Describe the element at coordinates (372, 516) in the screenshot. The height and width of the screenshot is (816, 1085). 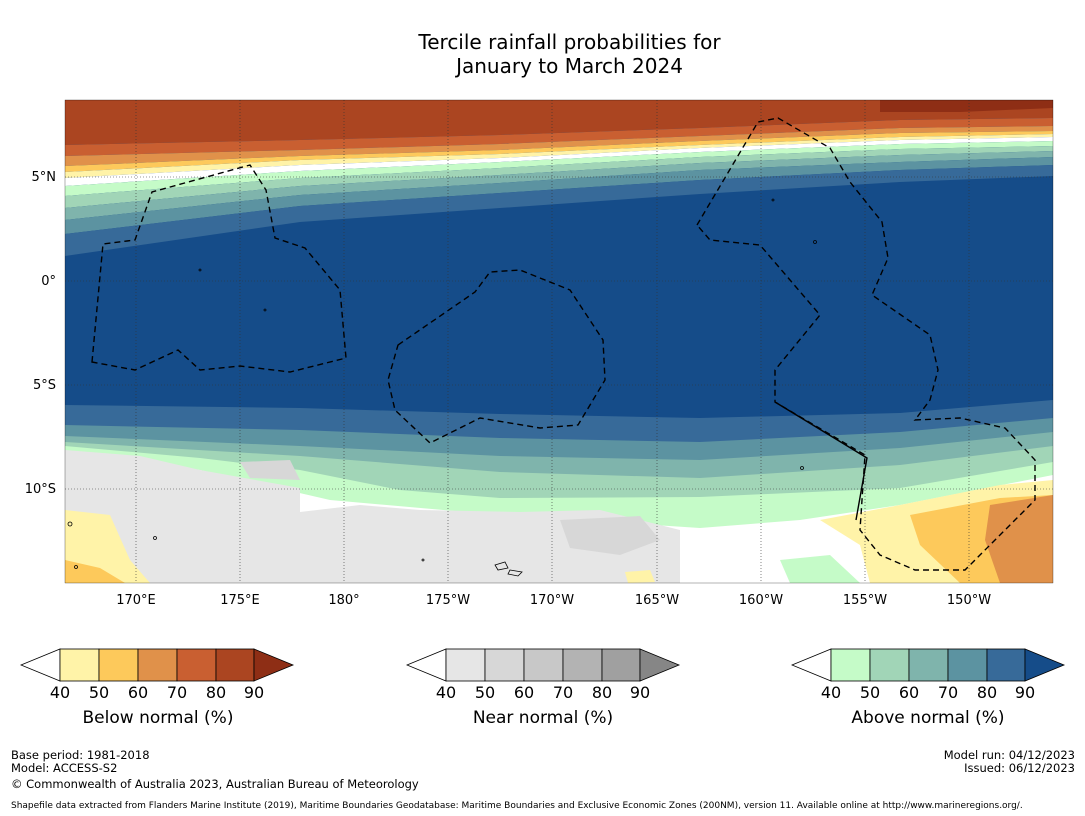
I see `near-40-region` at that location.